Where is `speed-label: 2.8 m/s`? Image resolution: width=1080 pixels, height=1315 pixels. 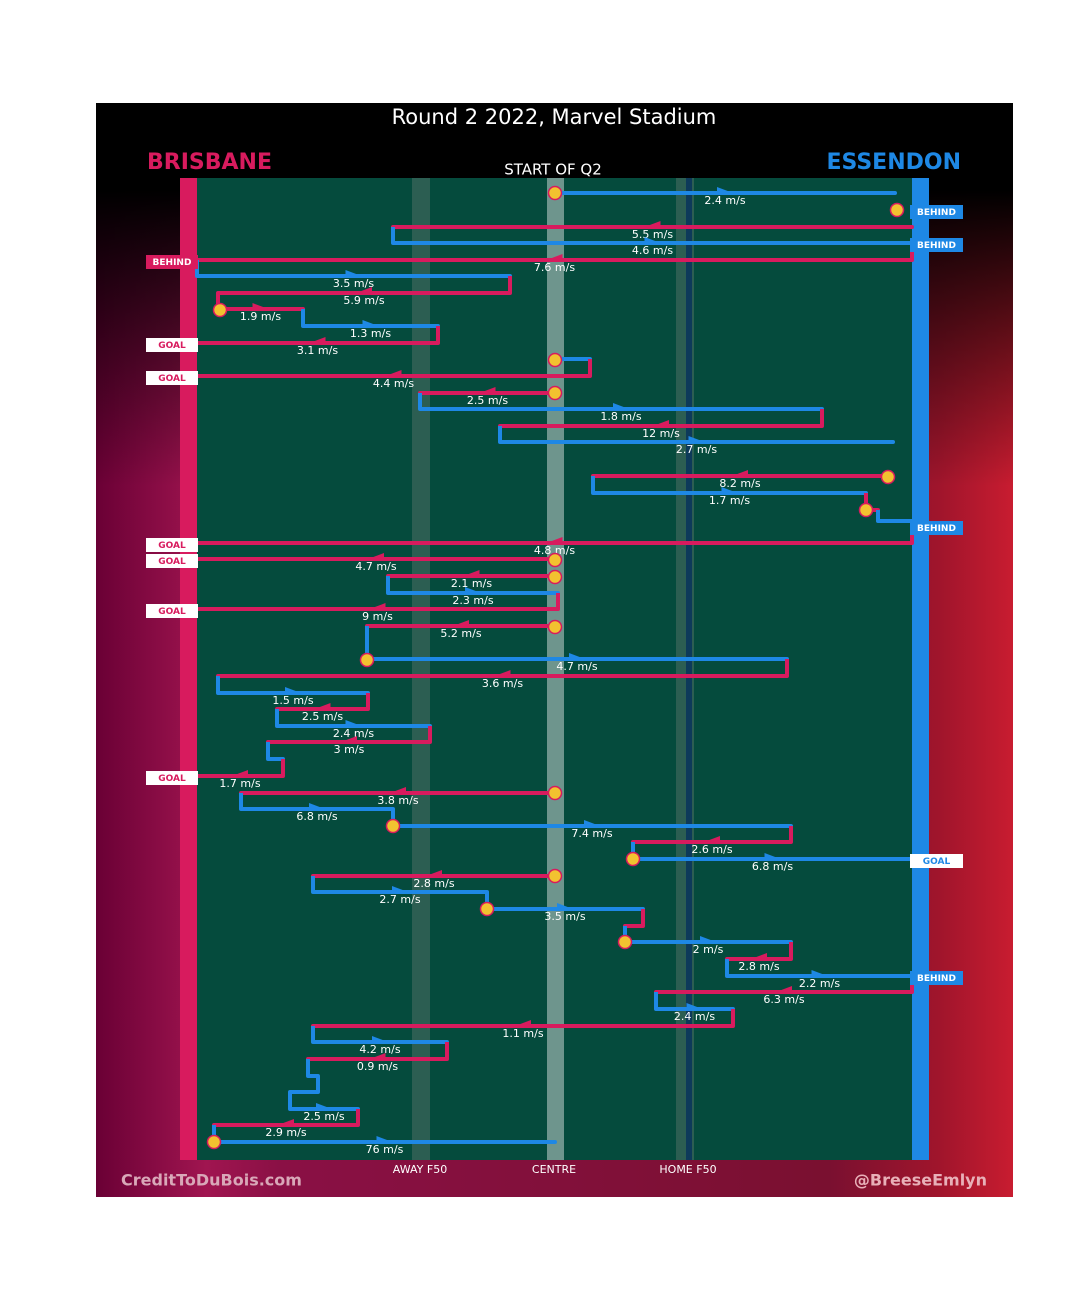
speed-label: 2.8 m/s is located at coordinates (433, 883).